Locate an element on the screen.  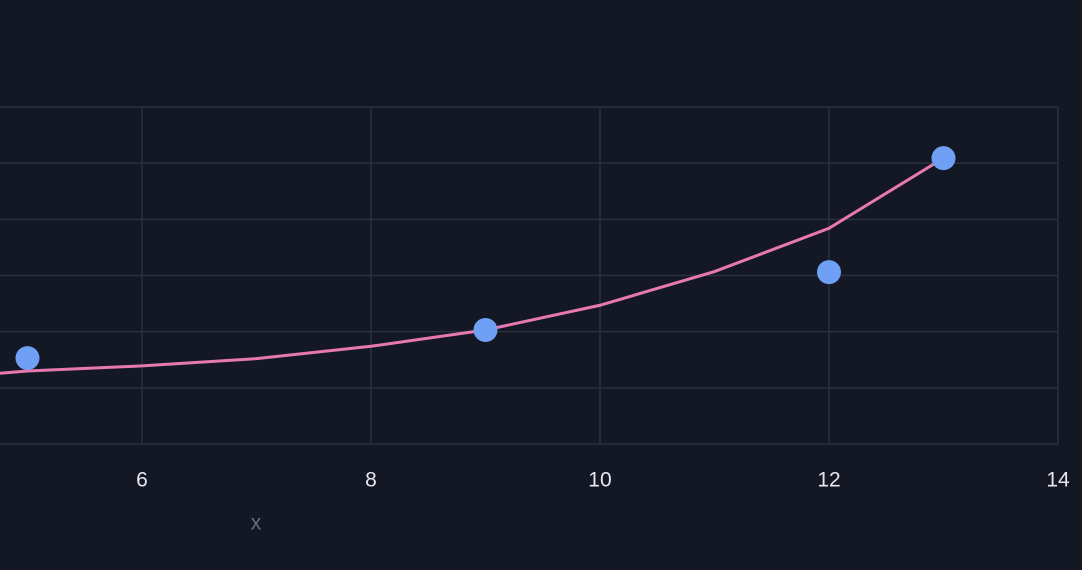
x-tick-label: 8 is located at coordinates (371, 480).